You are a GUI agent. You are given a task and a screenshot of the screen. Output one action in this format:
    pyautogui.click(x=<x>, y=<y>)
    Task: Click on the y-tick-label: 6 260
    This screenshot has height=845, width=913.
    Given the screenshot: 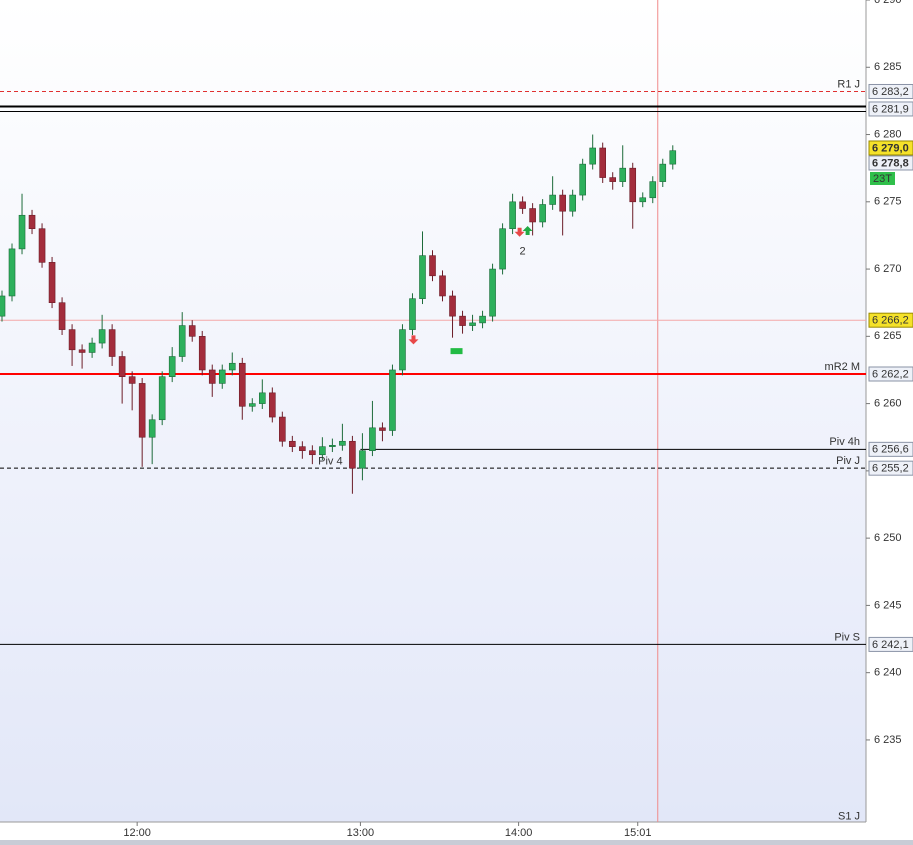 What is the action you would take?
    pyautogui.click(x=888, y=404)
    